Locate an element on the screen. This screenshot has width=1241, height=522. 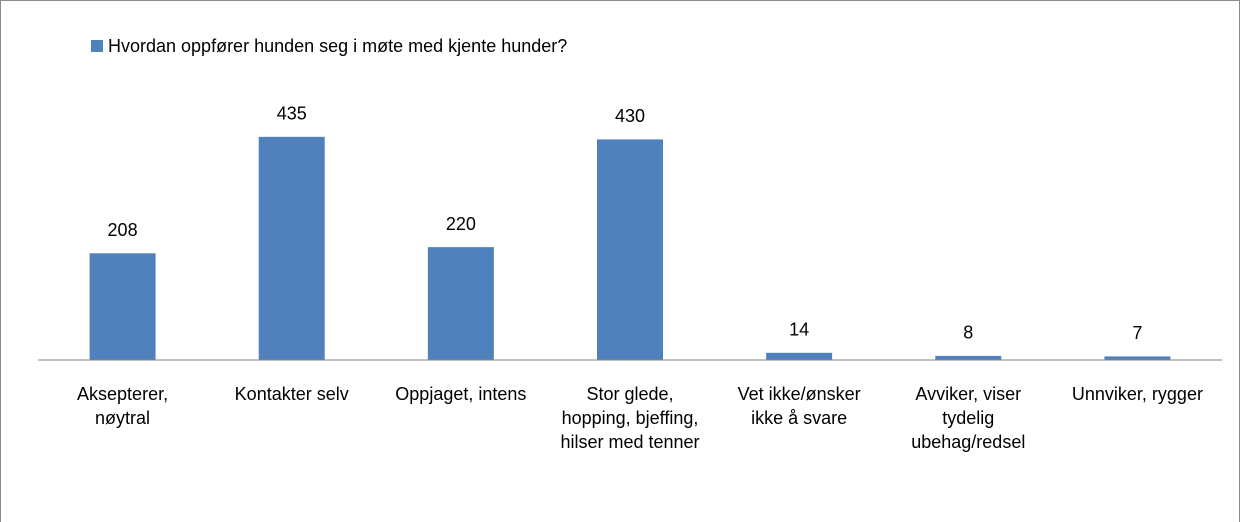
x-tick-label: Avviker, viser tydelig ubehag/redsel is located at coordinates (968, 418).